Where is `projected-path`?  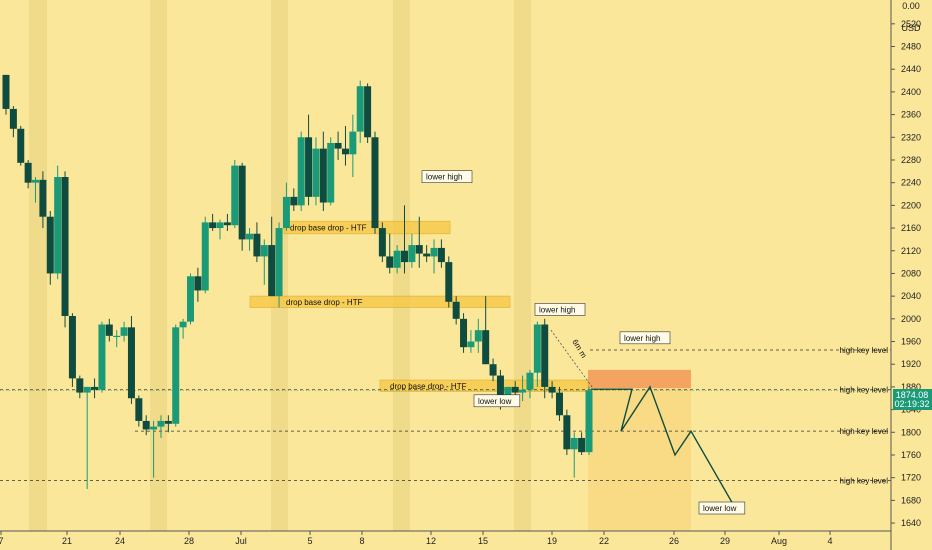
projected-path is located at coordinates (664, 448).